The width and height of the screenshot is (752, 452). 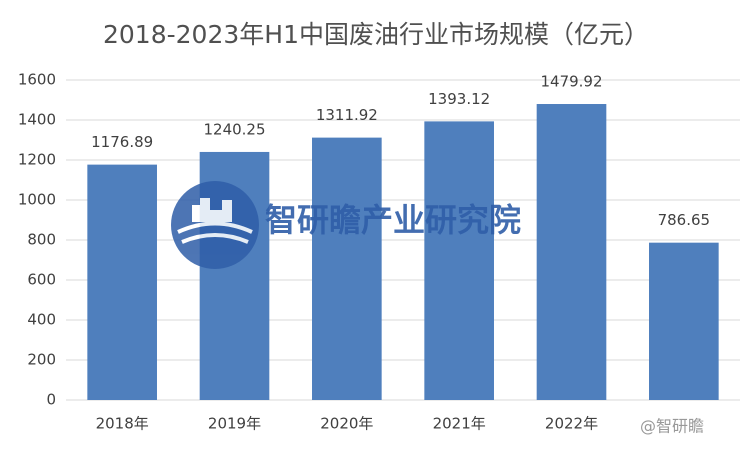 I want to click on y-tick-label: 400, so click(x=41, y=320).